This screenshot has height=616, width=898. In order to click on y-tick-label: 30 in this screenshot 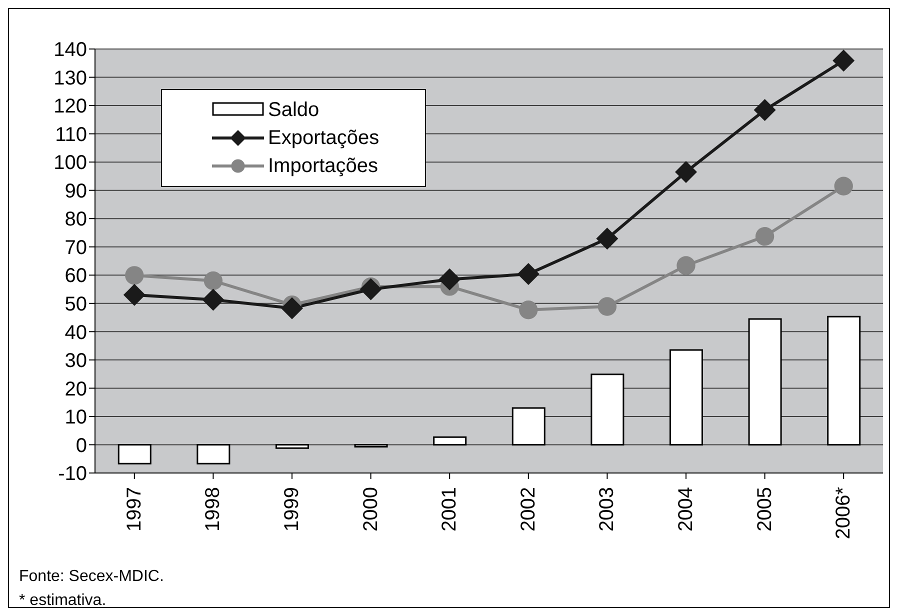, I will do `click(75, 361)`.